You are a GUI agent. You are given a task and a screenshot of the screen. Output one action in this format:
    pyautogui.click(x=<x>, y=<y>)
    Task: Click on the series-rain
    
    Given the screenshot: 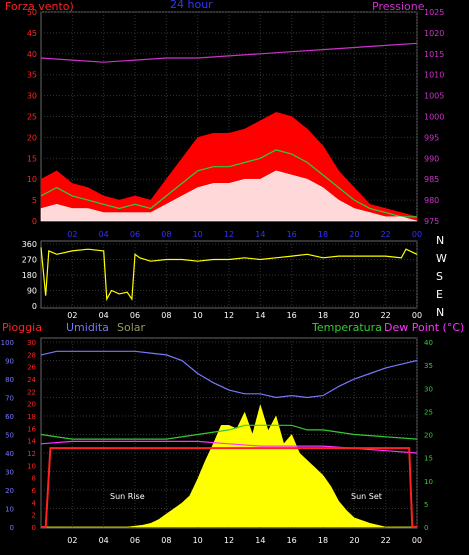 What is the action you would take?
    pyautogui.click(x=229, y=487)
    